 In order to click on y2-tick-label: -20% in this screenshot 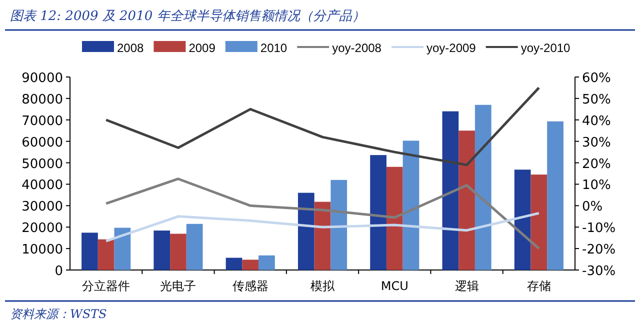, I will do `click(599, 250)`.